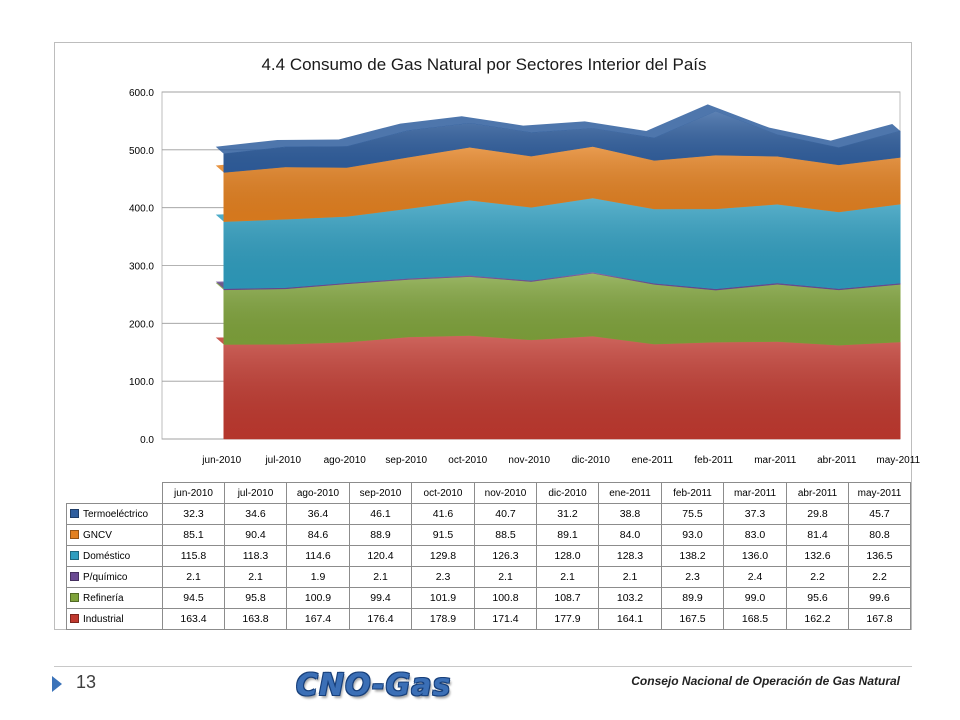 Image resolution: width=960 pixels, height=720 pixels. What do you see at coordinates (380, 619) in the screenshot?
I see `table-cell: 176.4` at bounding box center [380, 619].